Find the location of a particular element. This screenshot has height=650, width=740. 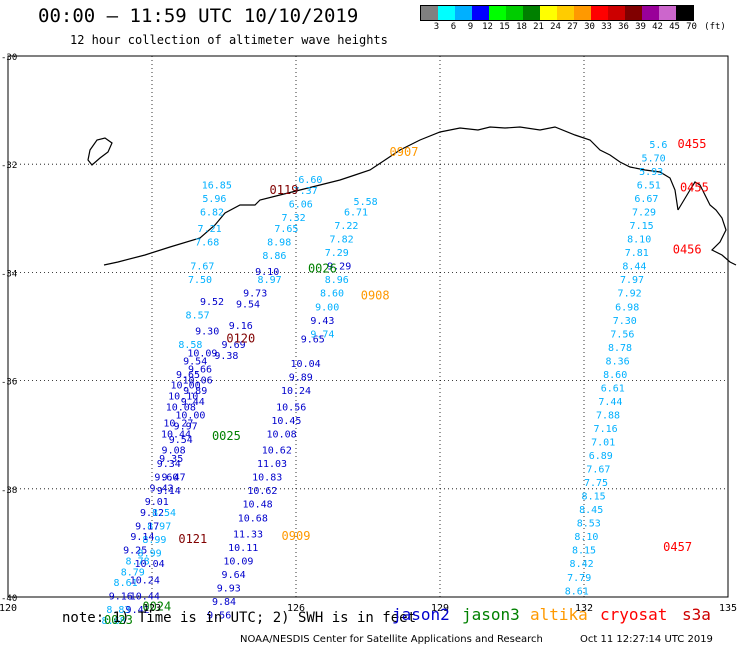

wave-height-value: 10.83 is located at coordinates (267, 478).